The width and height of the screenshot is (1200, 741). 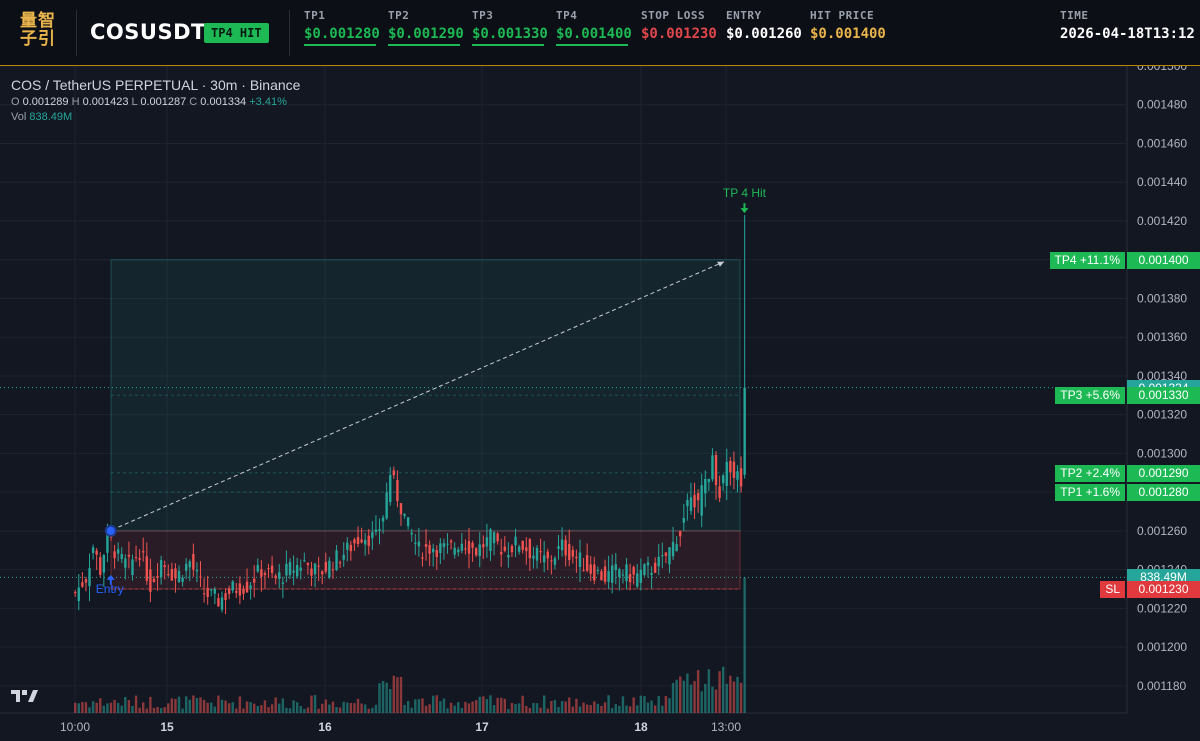 I want to click on price-tag-label: TP2 +2.4%, so click(x=1090, y=473).